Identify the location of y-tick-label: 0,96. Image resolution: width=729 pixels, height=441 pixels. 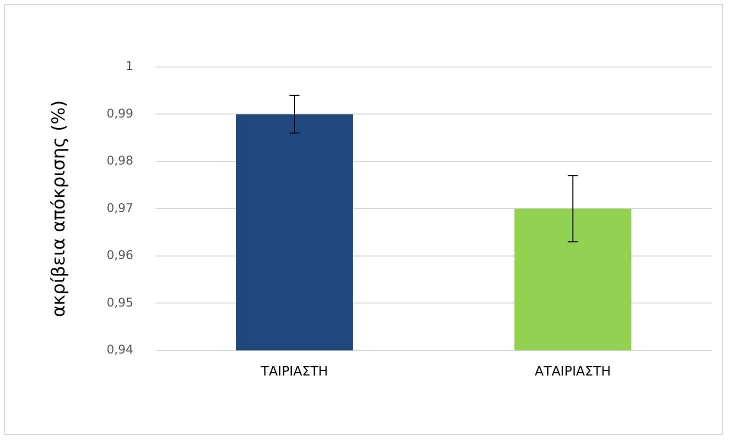
(120, 255).